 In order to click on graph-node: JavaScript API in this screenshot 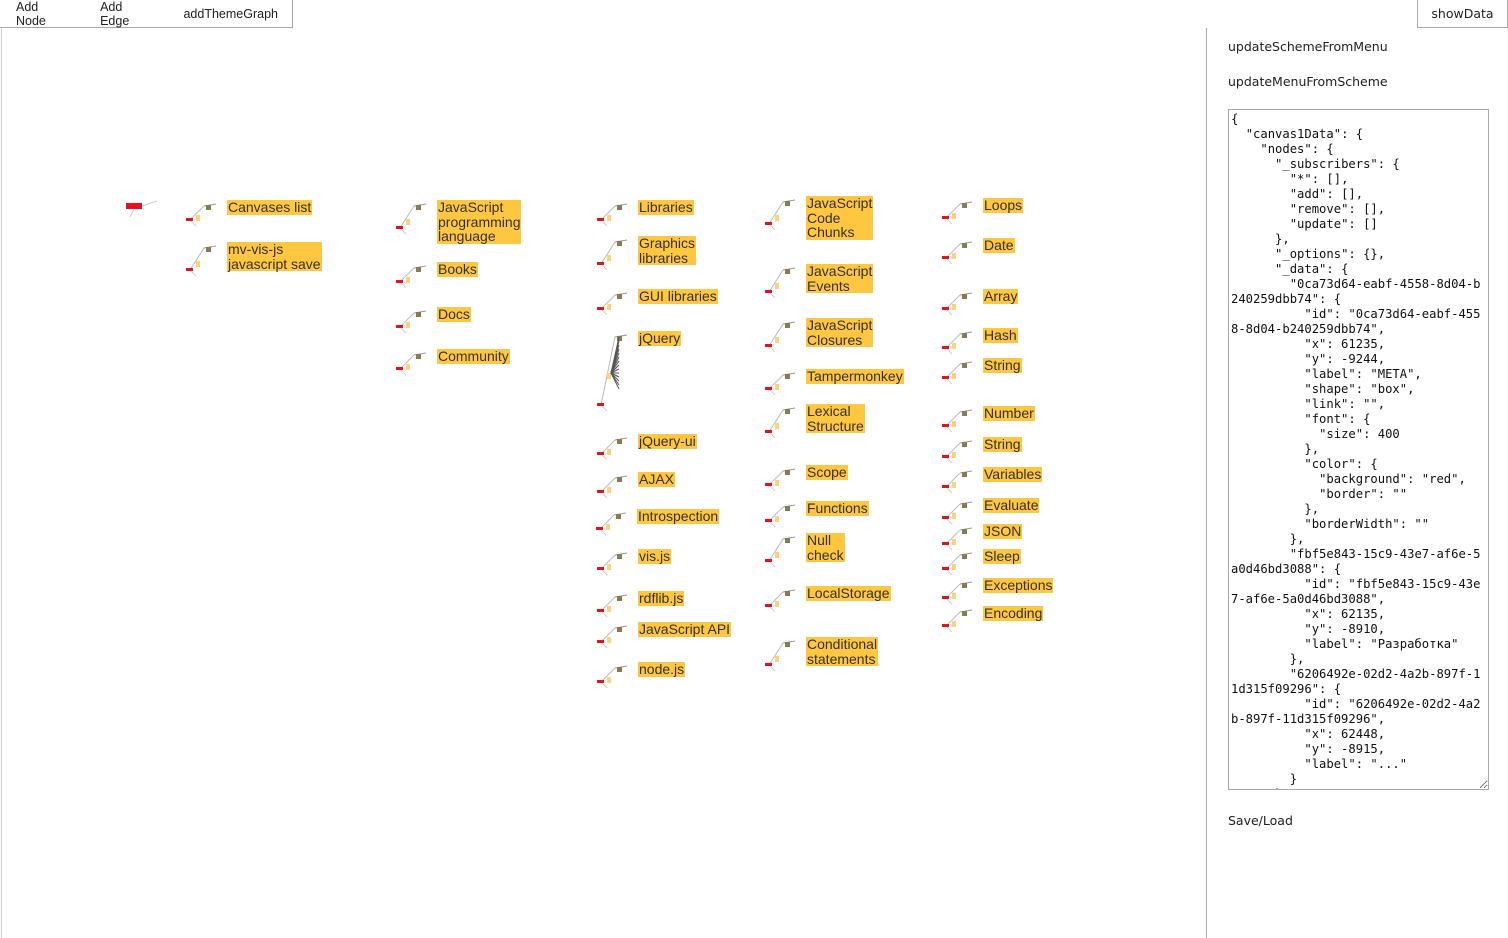, I will do `click(685, 629)`.